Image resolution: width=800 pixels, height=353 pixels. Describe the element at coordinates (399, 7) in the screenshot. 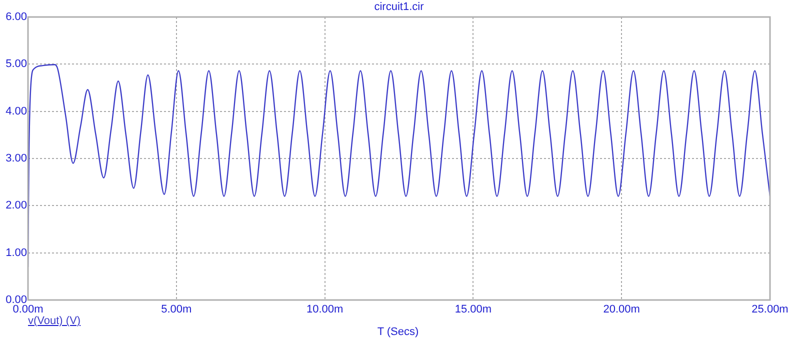

I see `chart-title: circuit1.cir` at that location.